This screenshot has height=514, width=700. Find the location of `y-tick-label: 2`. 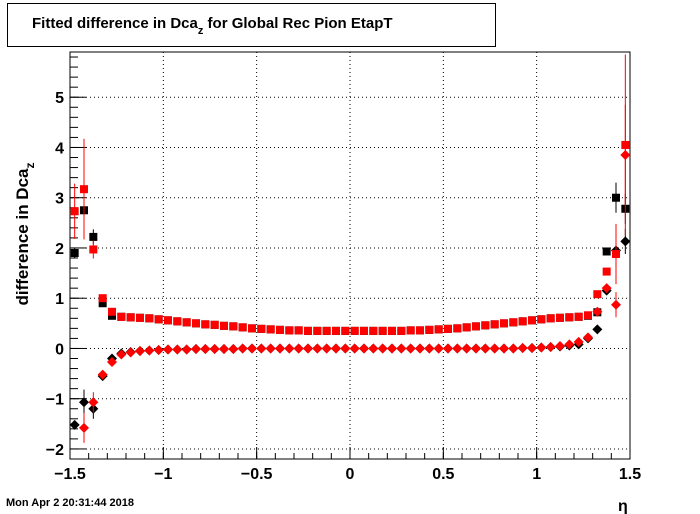

y-tick-label: 2 is located at coordinates (59, 249).